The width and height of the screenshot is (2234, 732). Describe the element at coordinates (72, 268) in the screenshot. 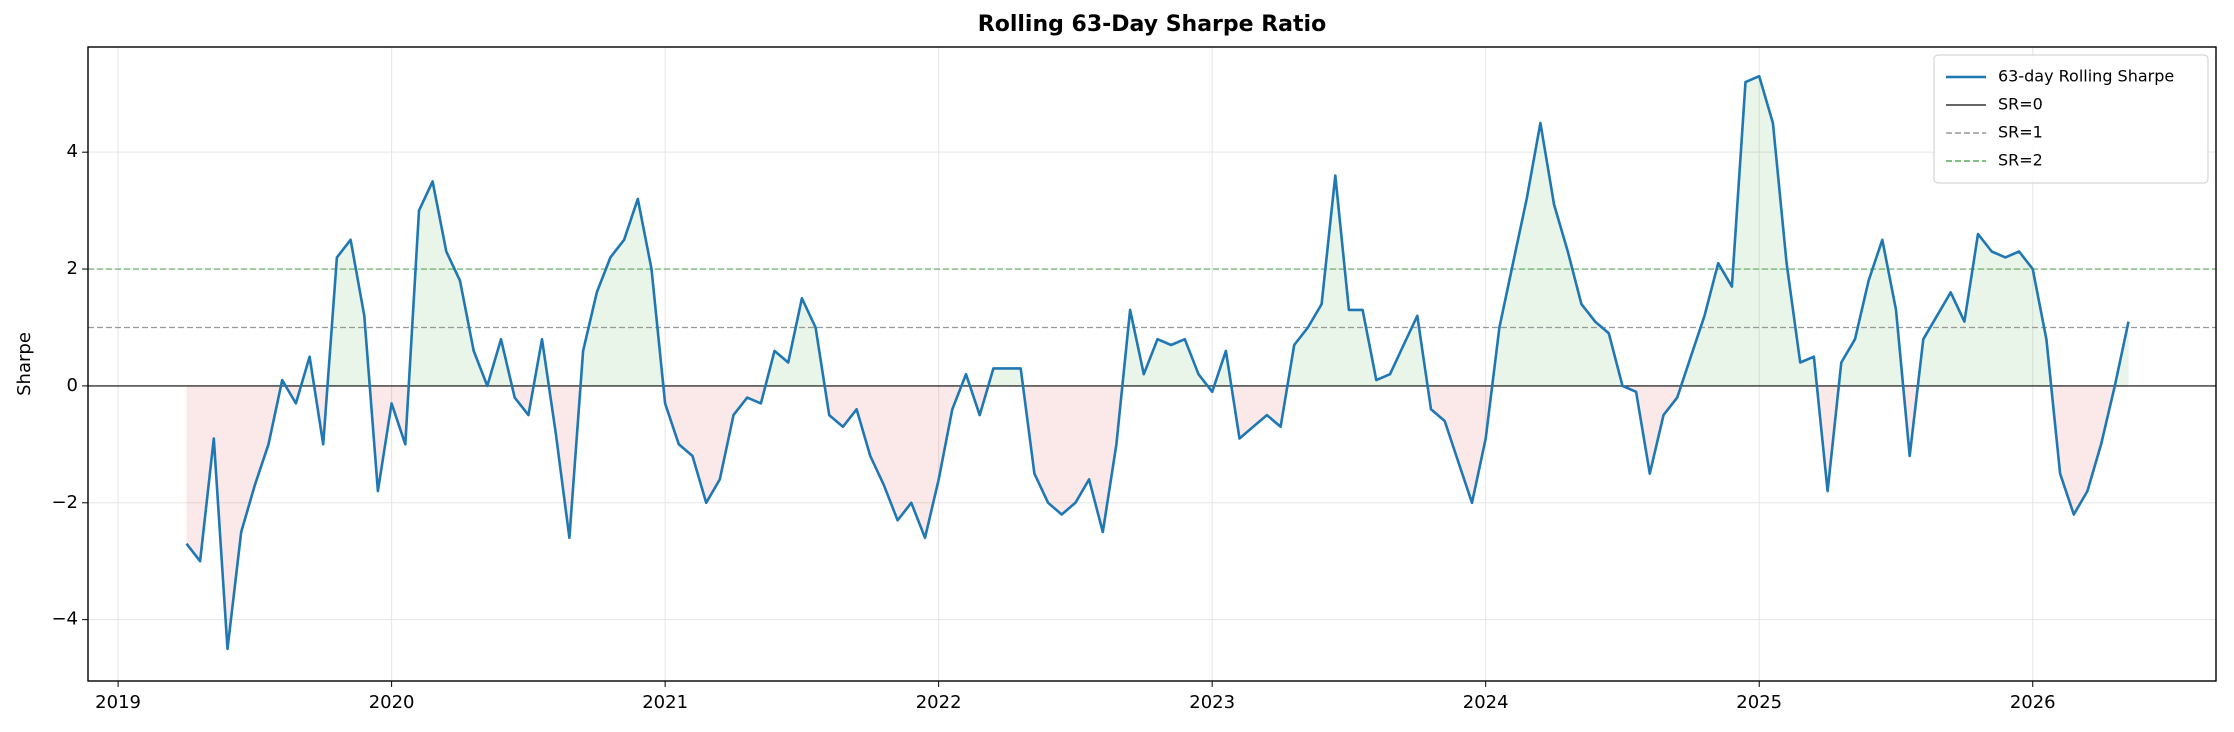

I see `y-tick-label: 2` at that location.